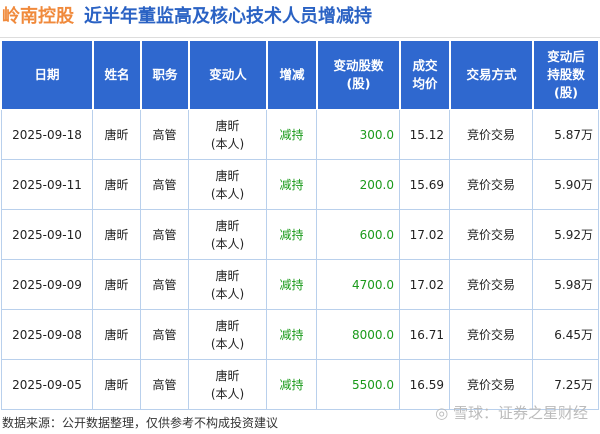 This screenshot has height=434, width=600. Describe the element at coordinates (566, 135) in the screenshot. I see `cell-after: 5.87万` at that location.